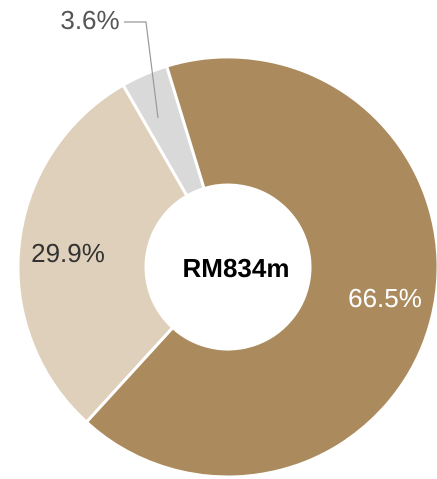 The height and width of the screenshot is (479, 437). I want to click on data-label: 3.6%, so click(89, 20).